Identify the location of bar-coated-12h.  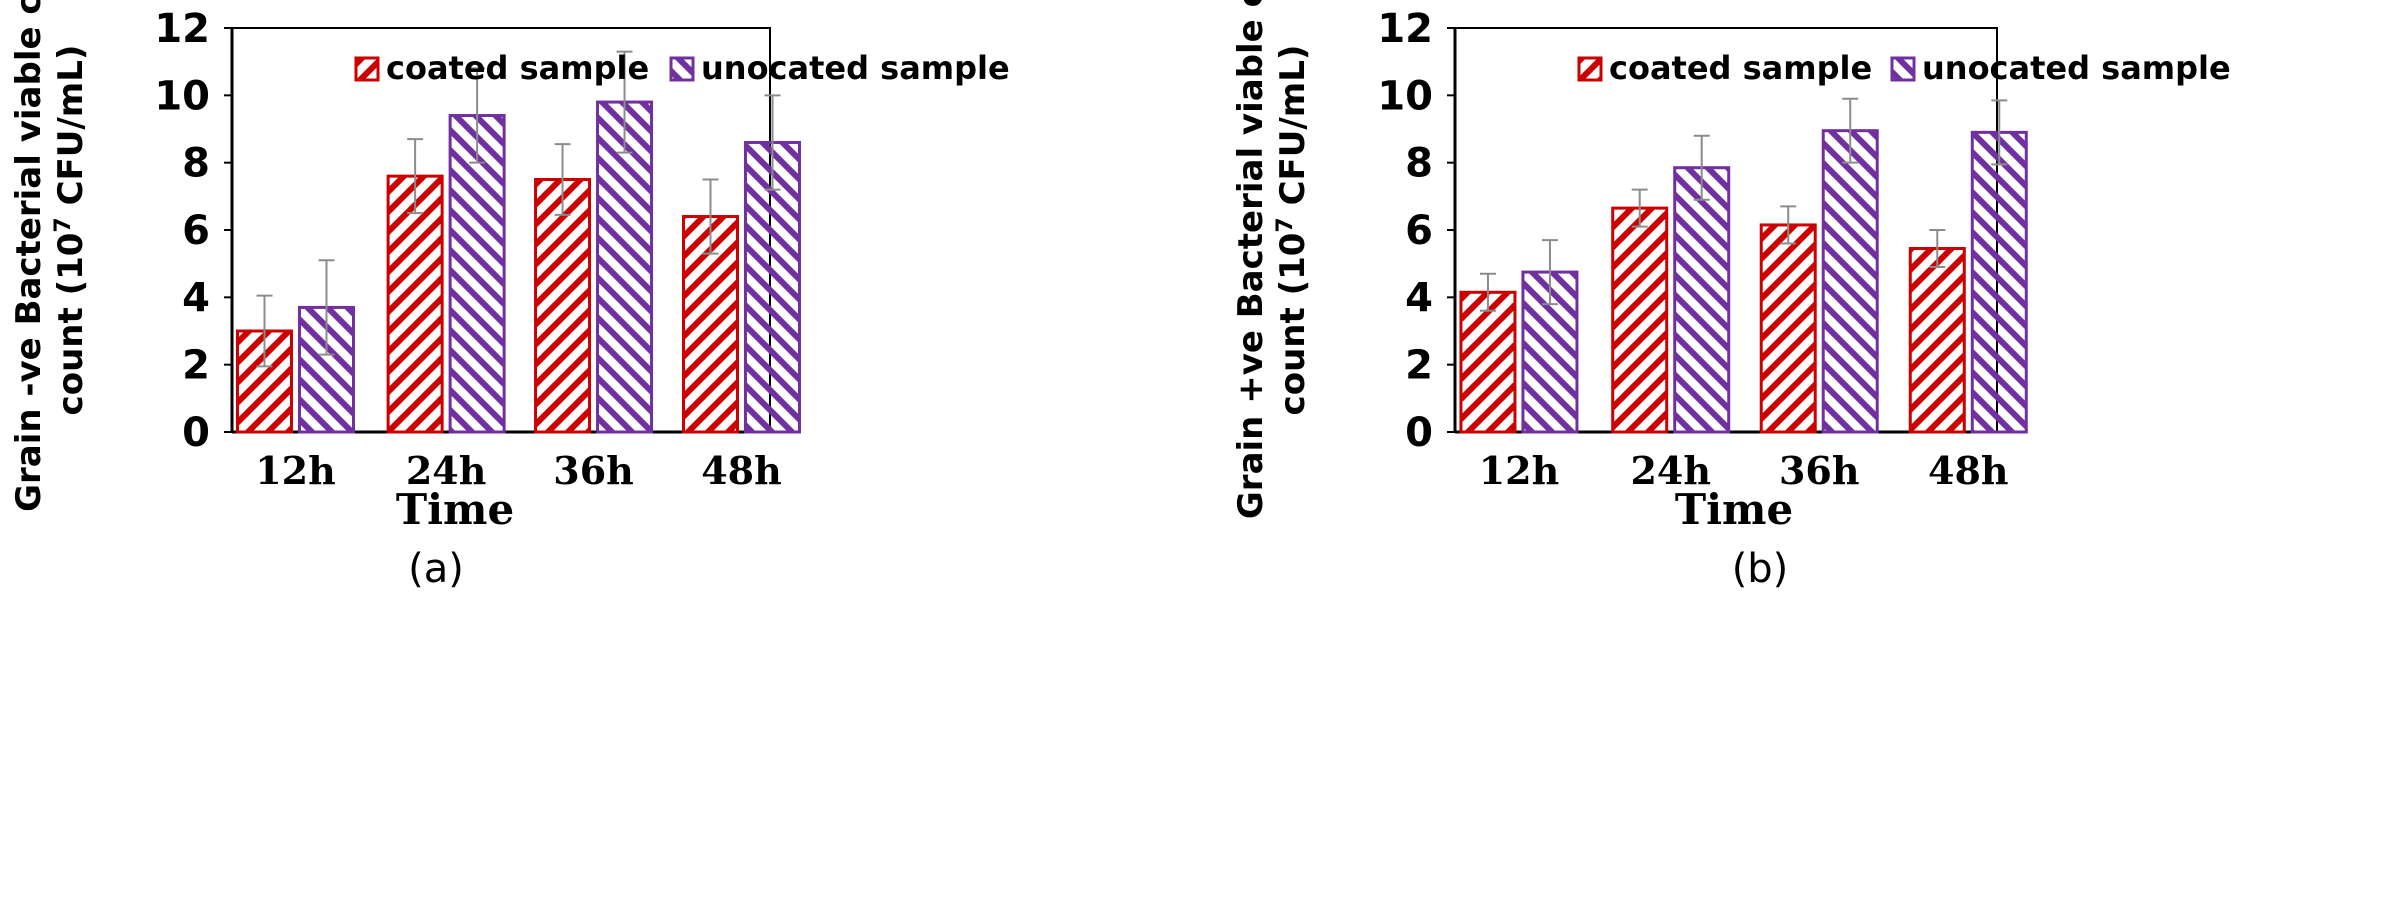
(1488, 362).